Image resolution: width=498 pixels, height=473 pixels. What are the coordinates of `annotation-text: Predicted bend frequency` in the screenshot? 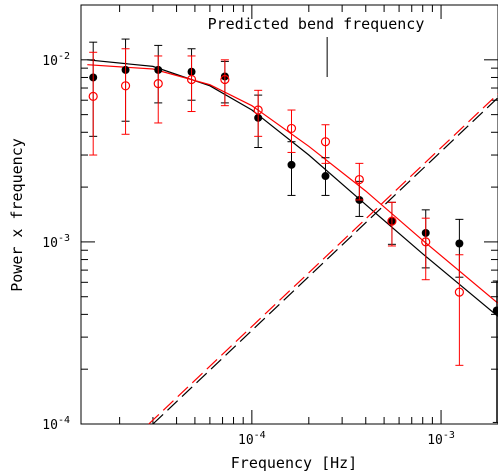 It's located at (316, 24).